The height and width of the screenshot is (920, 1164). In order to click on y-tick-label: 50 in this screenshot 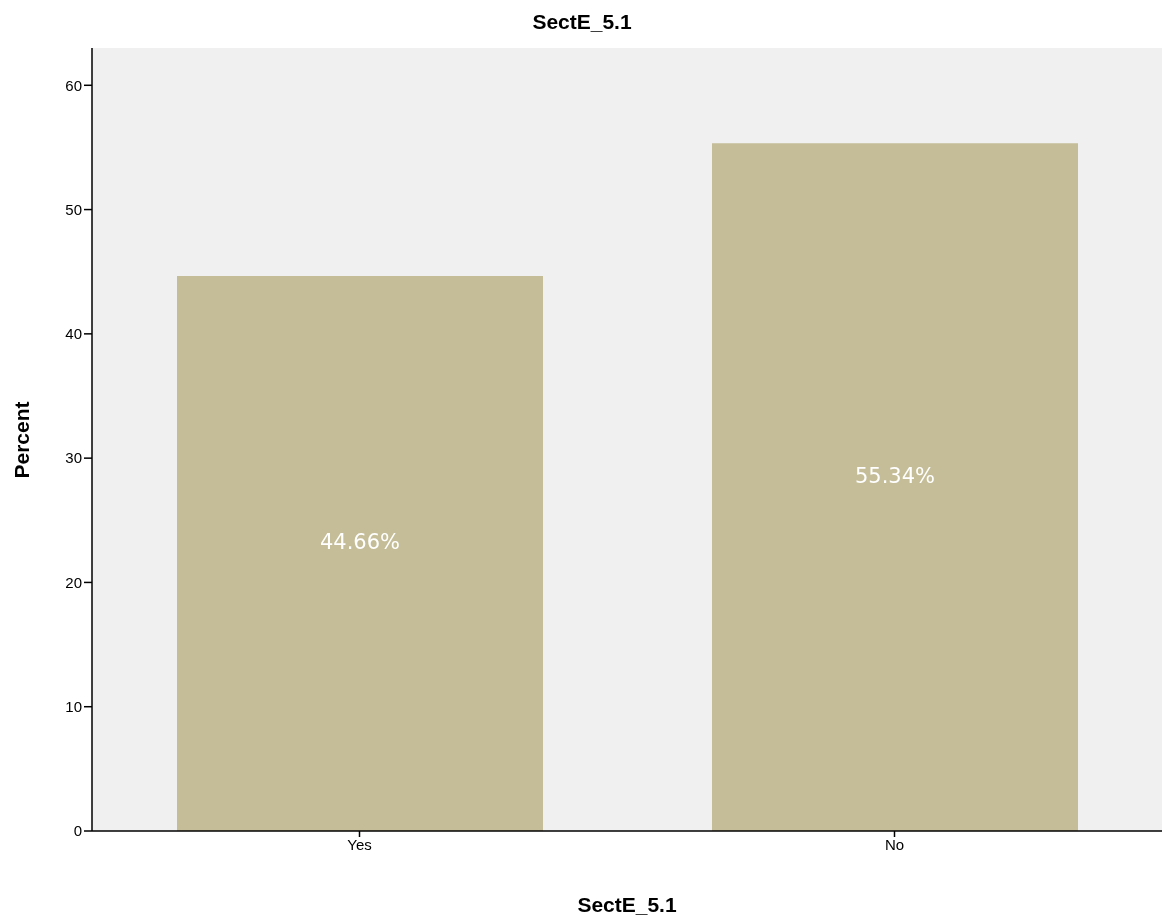, I will do `click(73, 209)`.